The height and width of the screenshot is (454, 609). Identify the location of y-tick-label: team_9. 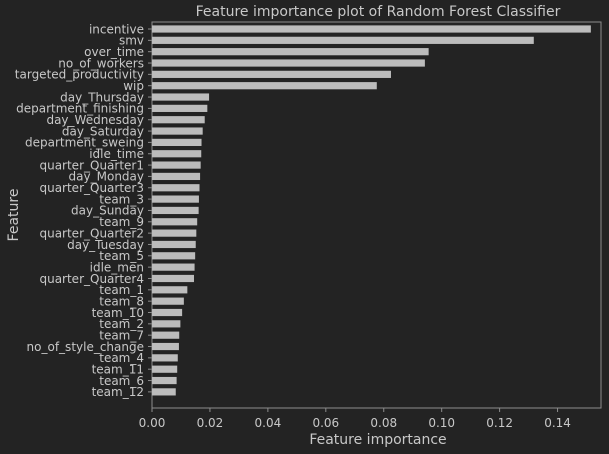
(121, 222).